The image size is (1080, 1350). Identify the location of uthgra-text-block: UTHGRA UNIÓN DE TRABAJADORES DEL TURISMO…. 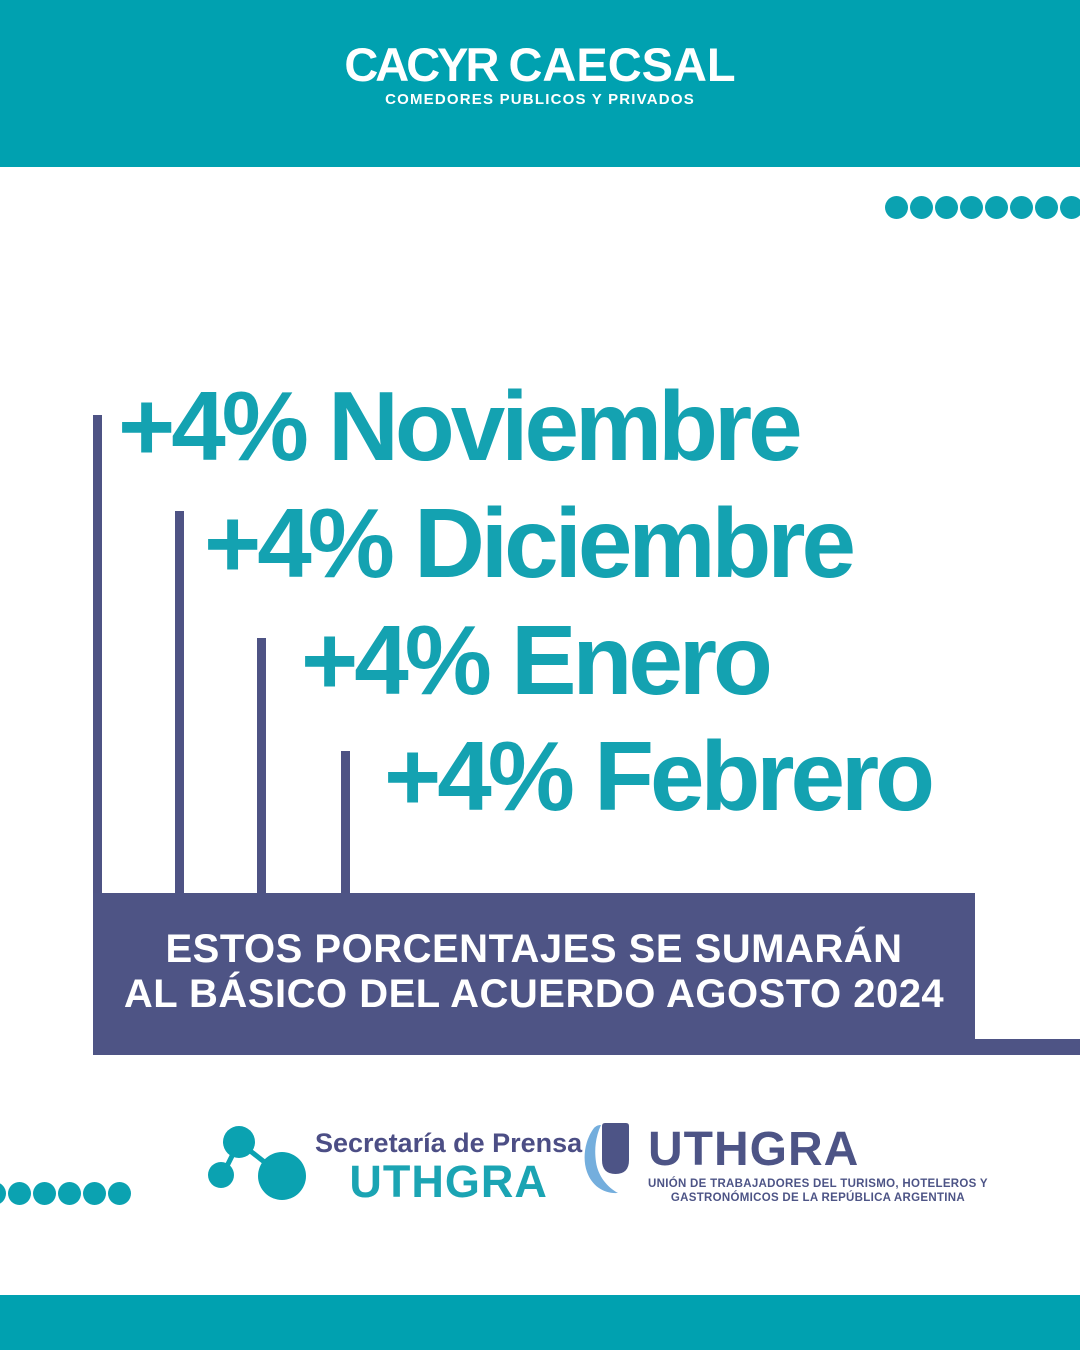
(818, 1164).